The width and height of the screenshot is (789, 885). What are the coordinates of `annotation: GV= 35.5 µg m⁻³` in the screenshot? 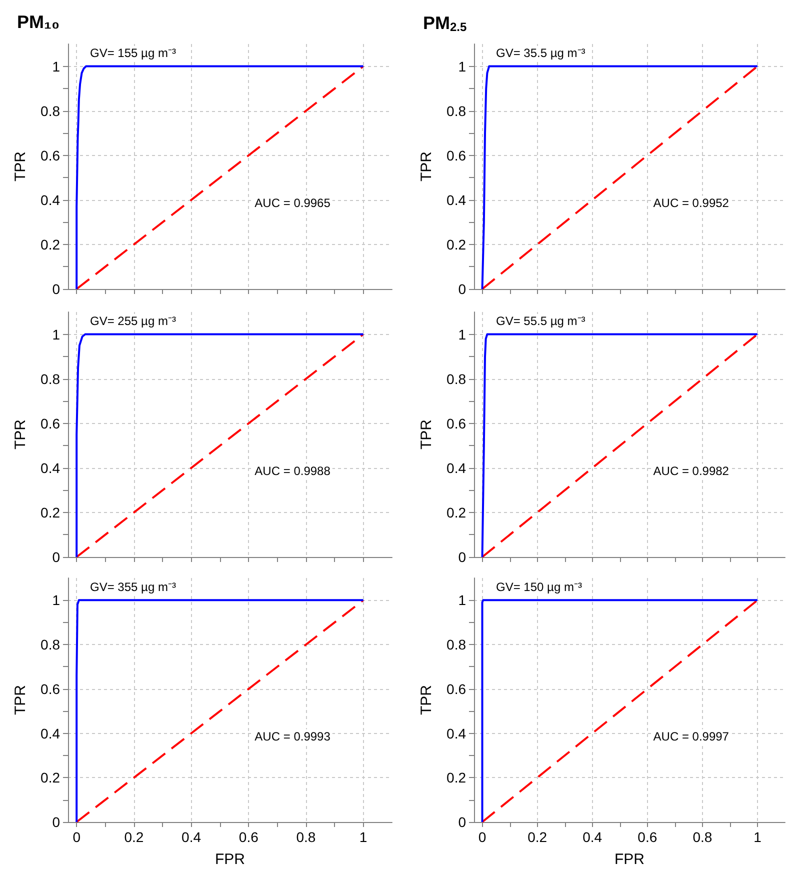 It's located at (541, 53).